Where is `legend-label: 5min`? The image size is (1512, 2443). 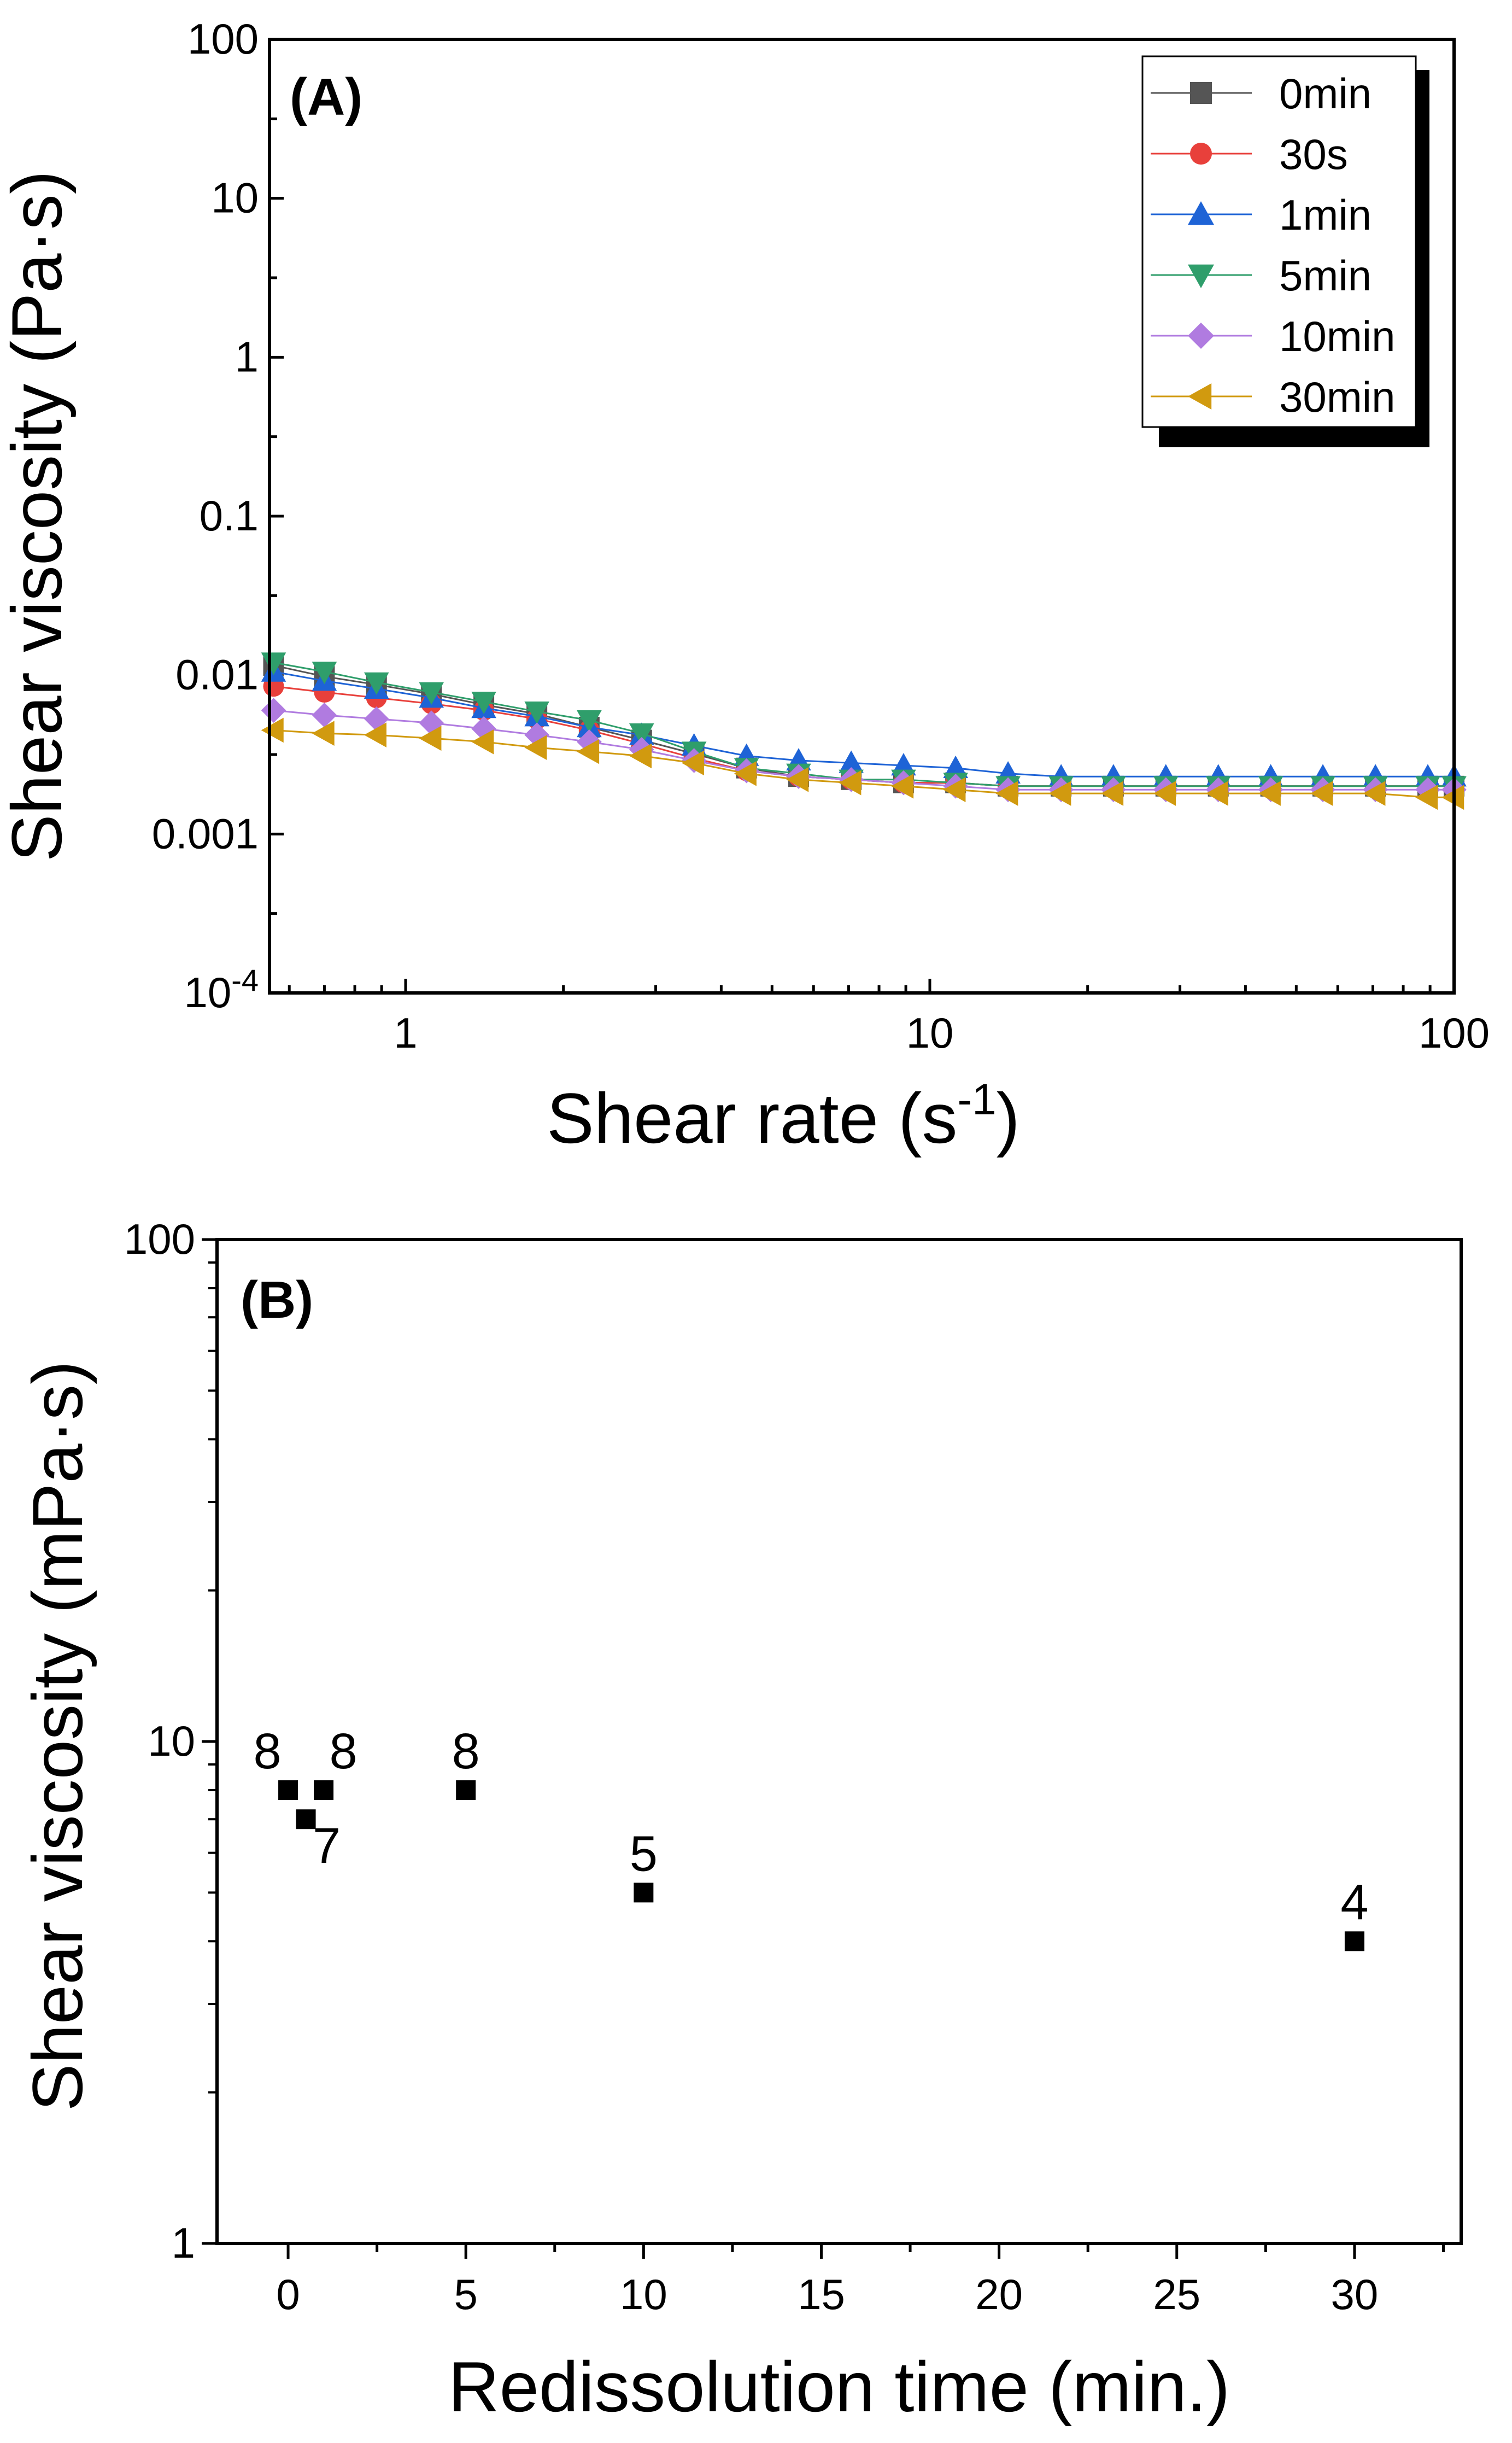 legend-label: 5min is located at coordinates (1325, 276).